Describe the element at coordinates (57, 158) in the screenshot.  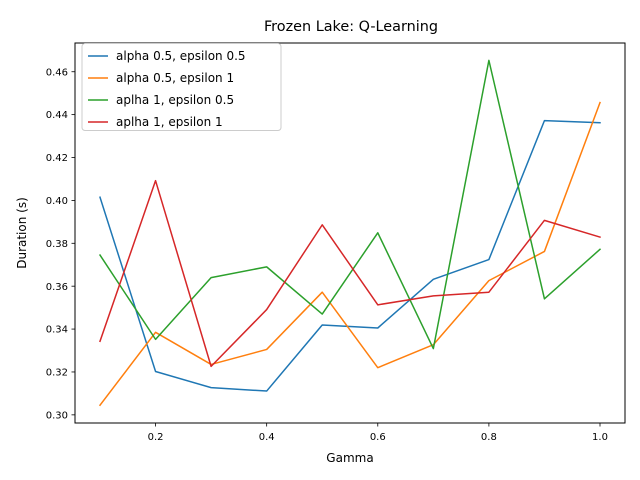
I see `y-tick-label: 0.42` at that location.